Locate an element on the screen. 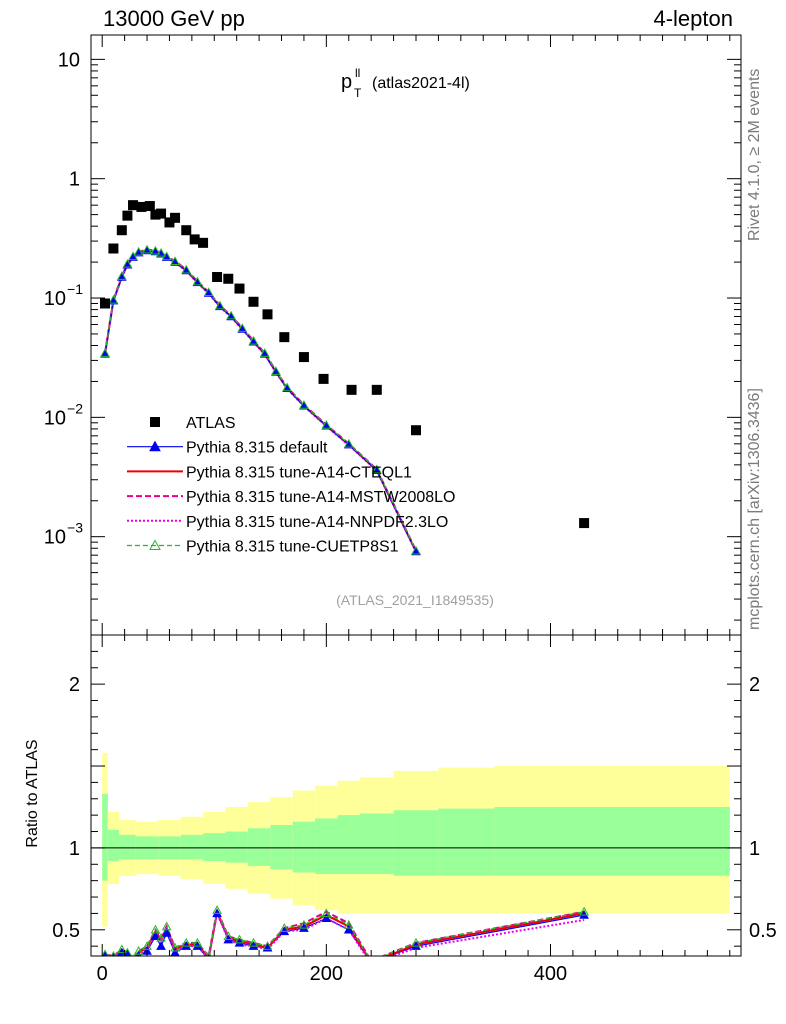  ratio-y-tick-label: 2 is located at coordinates (74, 685).